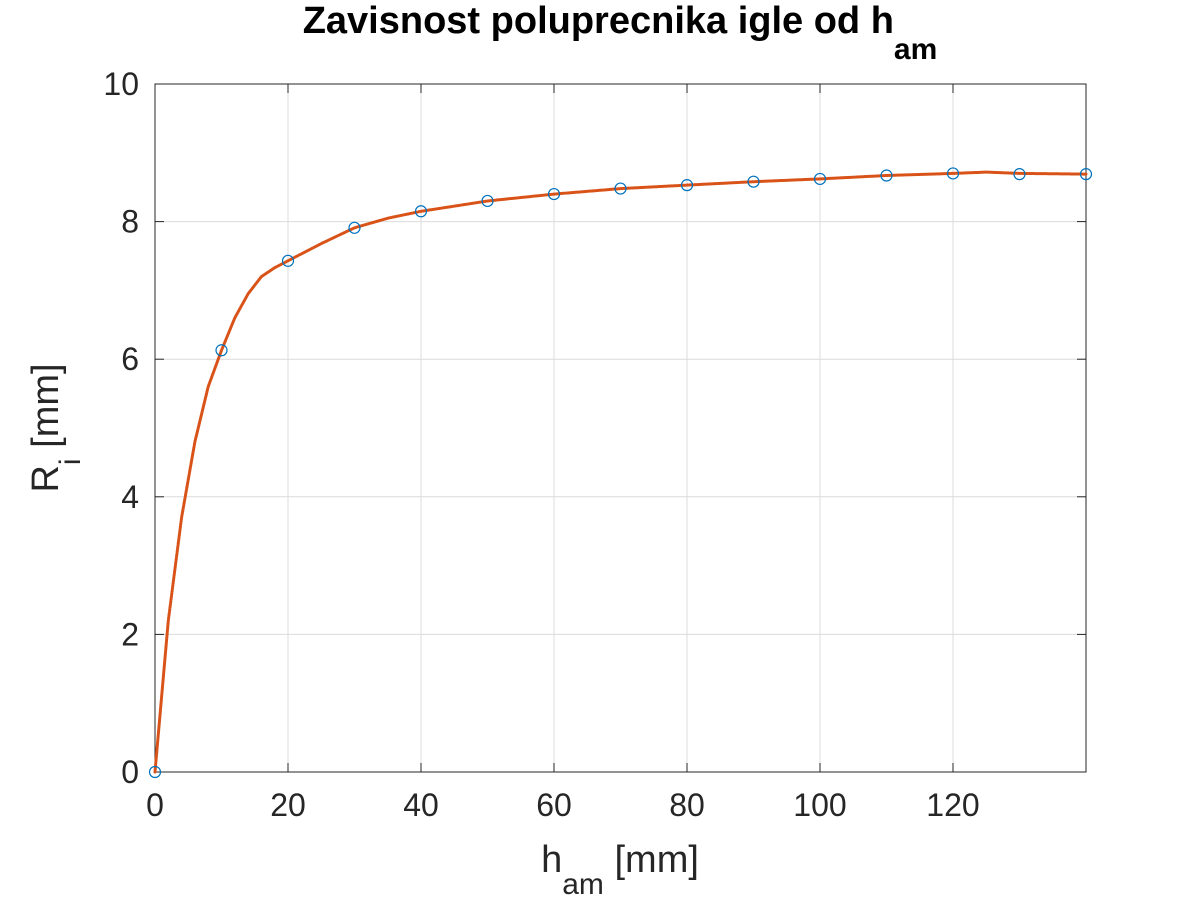 Image resolution: width=1200 pixels, height=900 pixels. What do you see at coordinates (130, 359) in the screenshot?
I see `y-tick-label: 6` at bounding box center [130, 359].